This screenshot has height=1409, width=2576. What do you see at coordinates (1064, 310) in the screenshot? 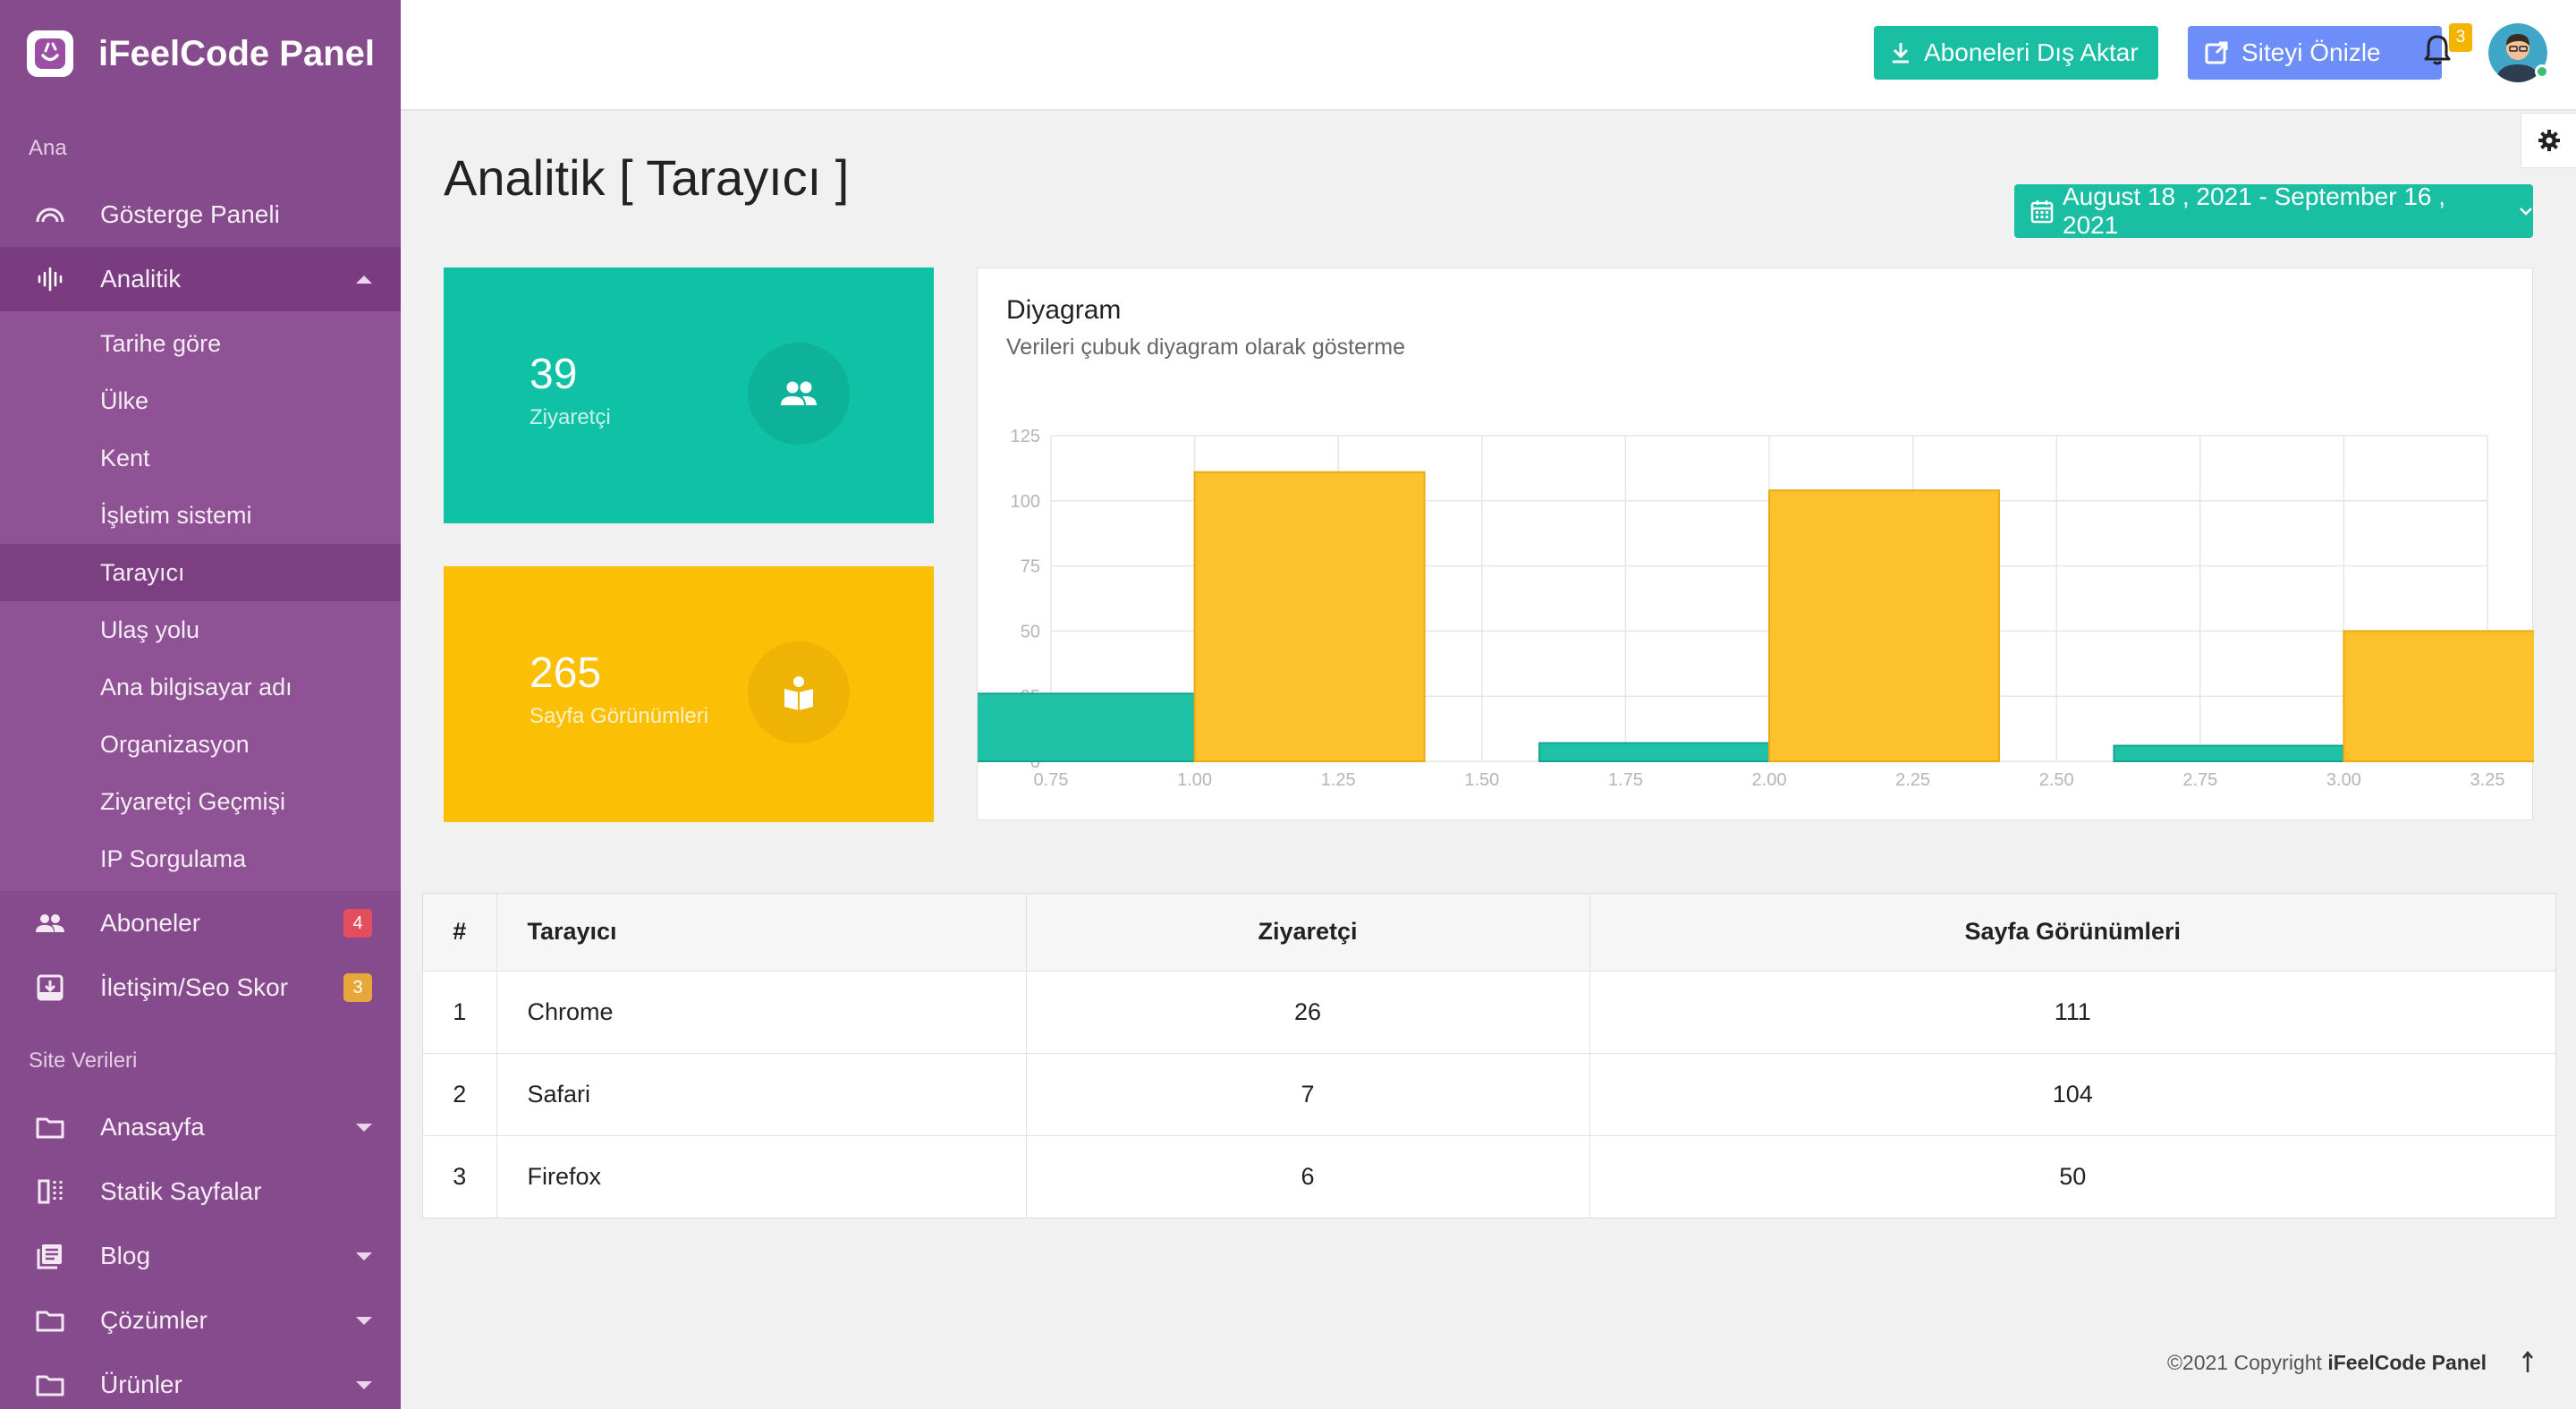
I see `chart-title: Diyagram` at bounding box center [1064, 310].